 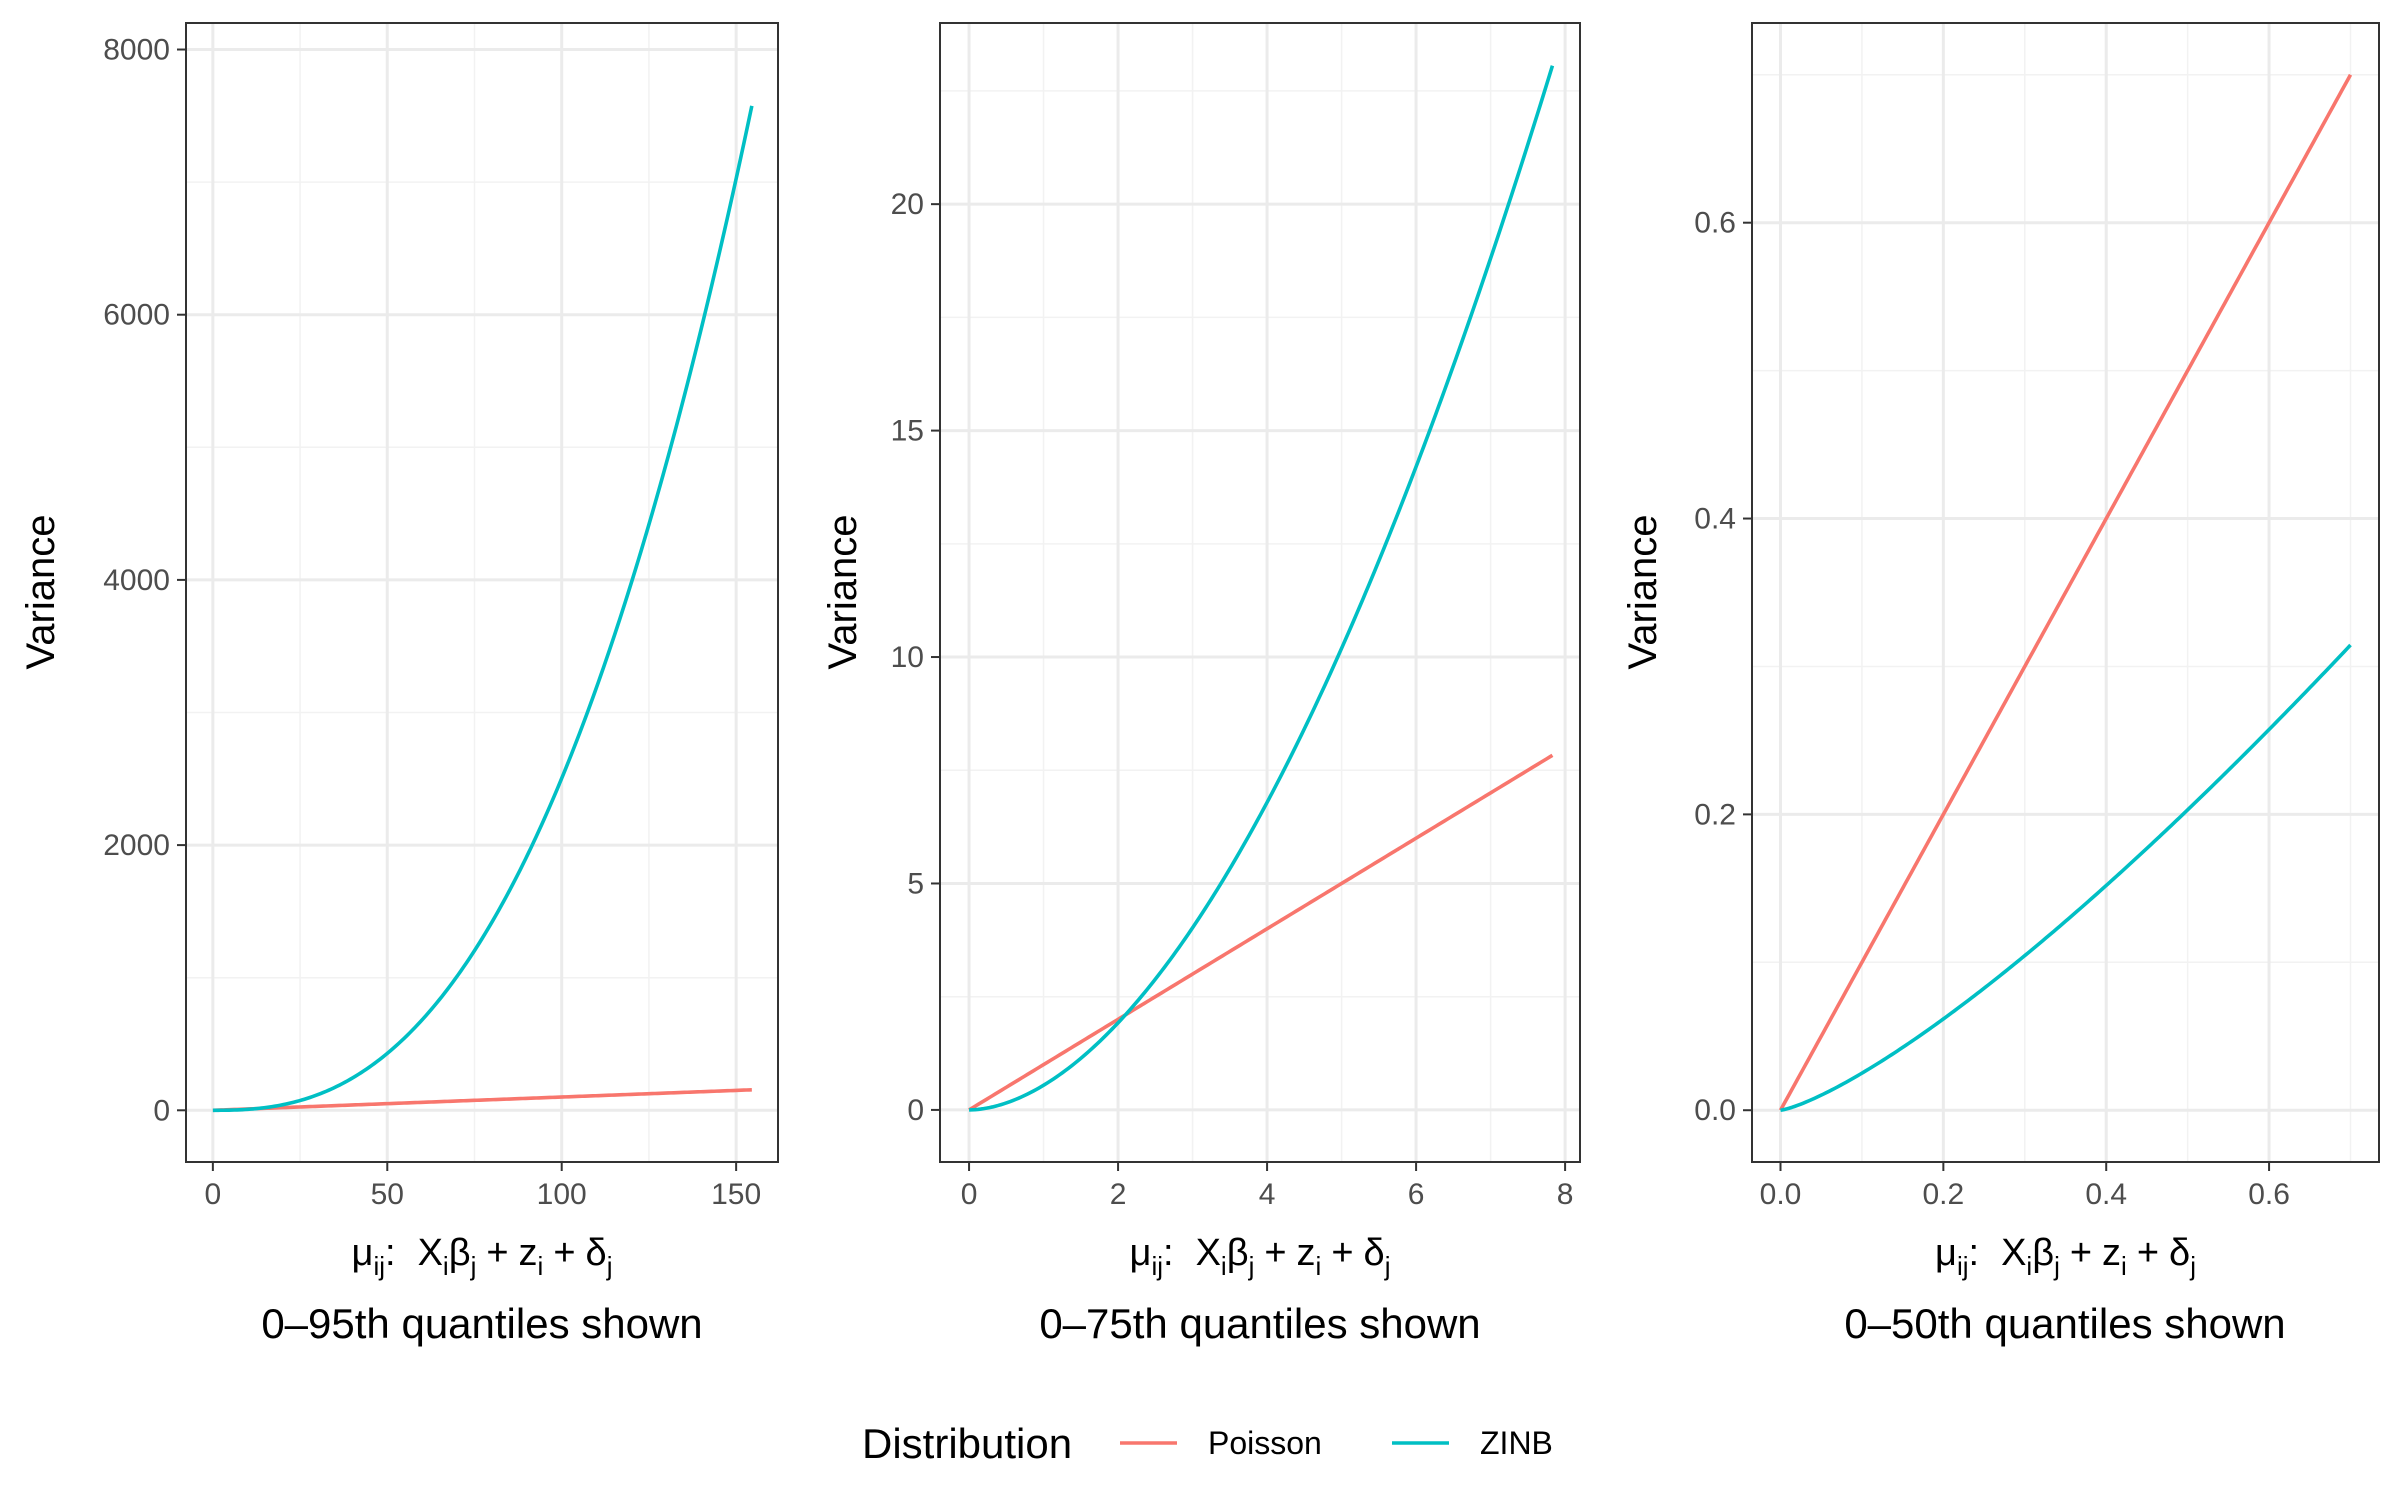 I want to click on x-tick-label: 6, so click(x=1416, y=1194).